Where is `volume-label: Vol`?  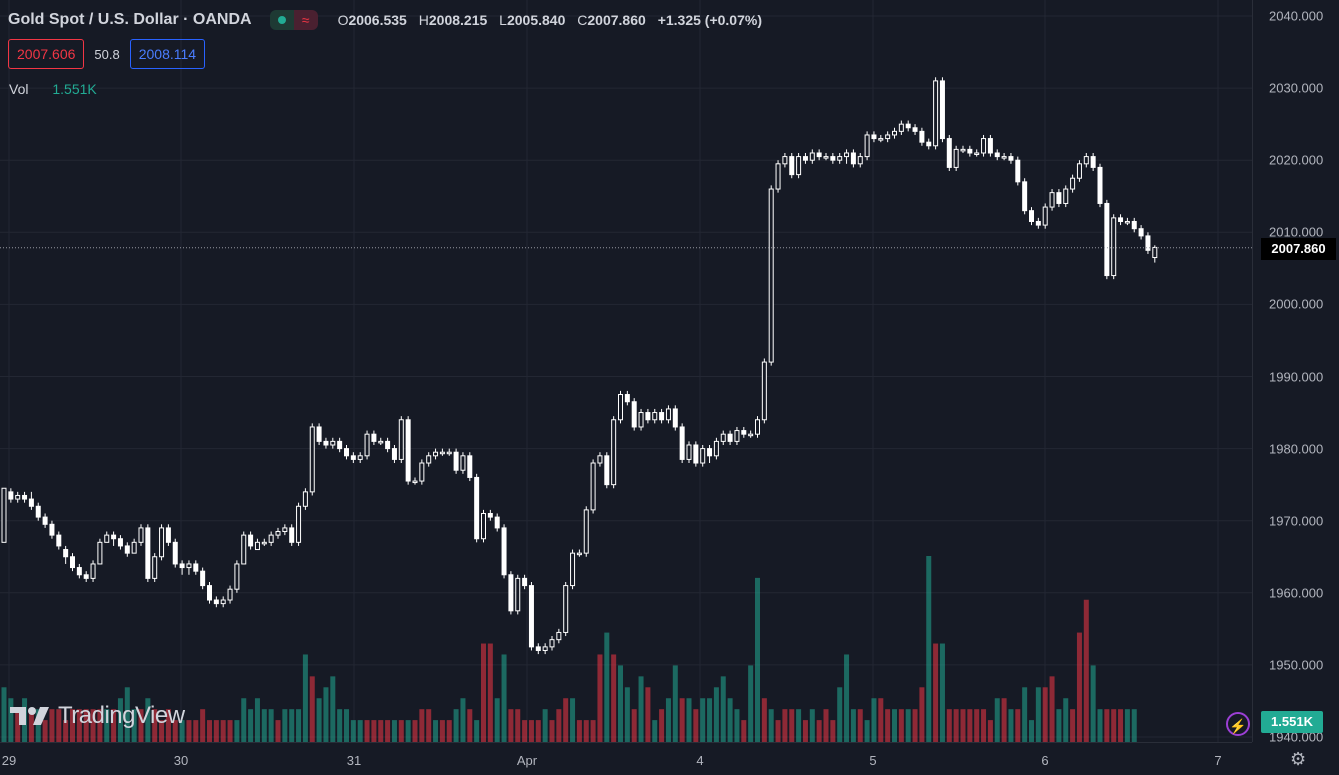 volume-label: Vol is located at coordinates (19, 89).